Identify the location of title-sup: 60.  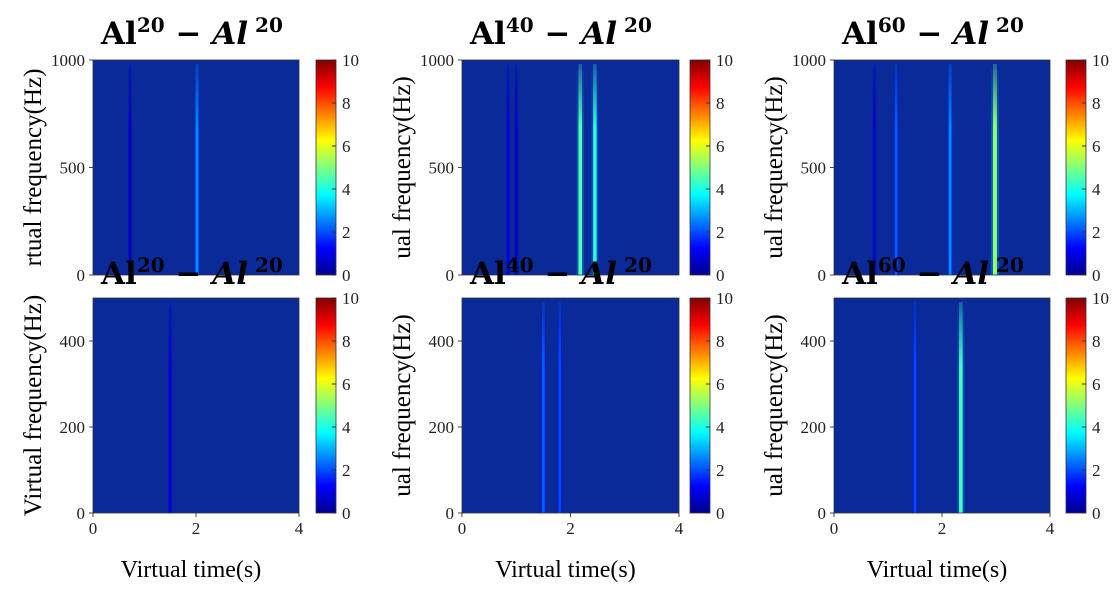
(892, 25).